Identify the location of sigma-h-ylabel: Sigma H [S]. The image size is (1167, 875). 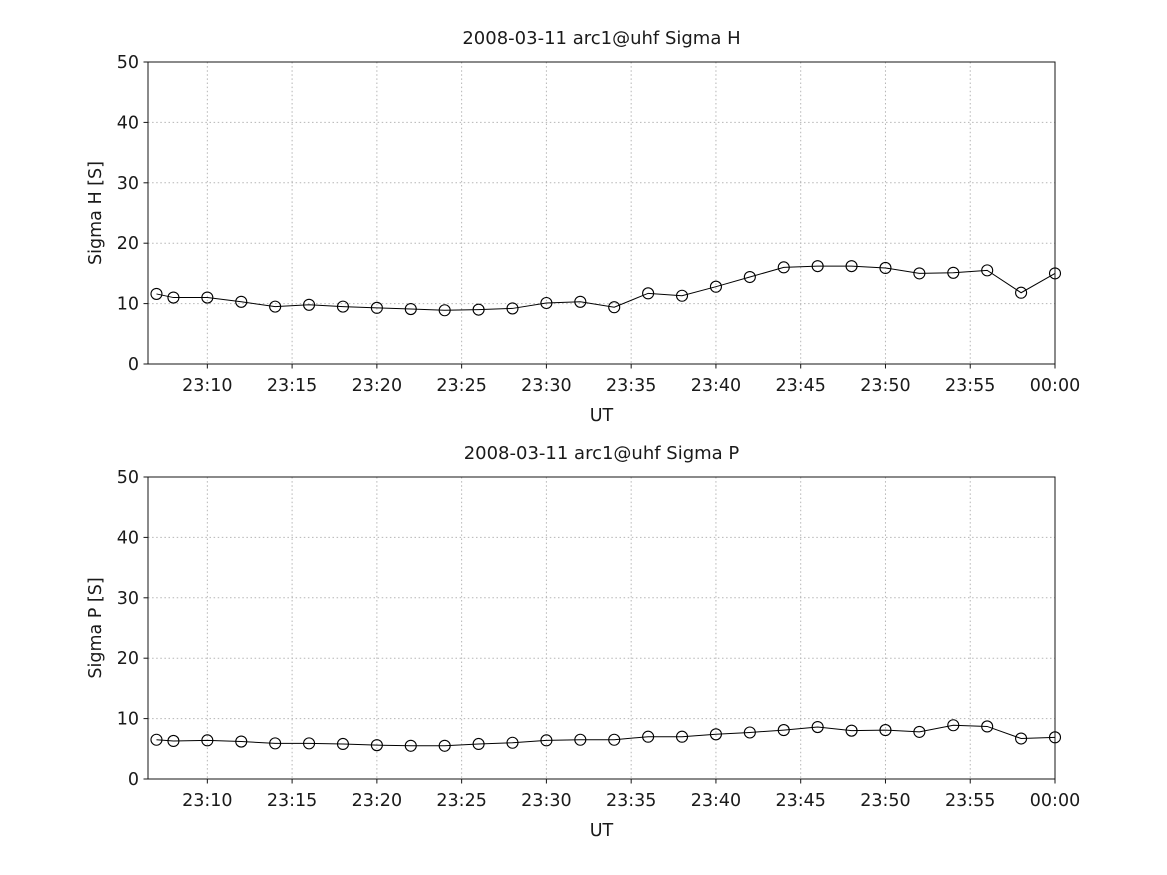
(96, 213).